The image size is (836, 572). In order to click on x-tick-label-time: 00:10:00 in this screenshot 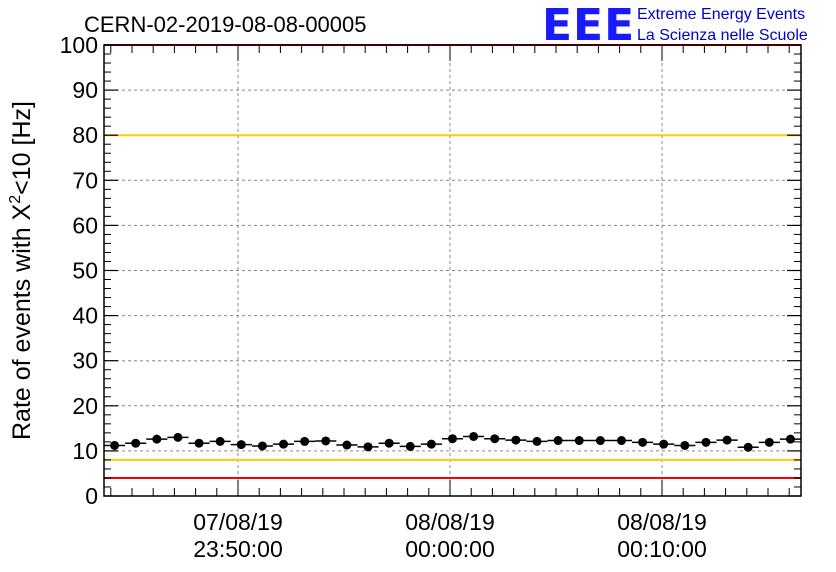, I will do `click(662, 549)`.